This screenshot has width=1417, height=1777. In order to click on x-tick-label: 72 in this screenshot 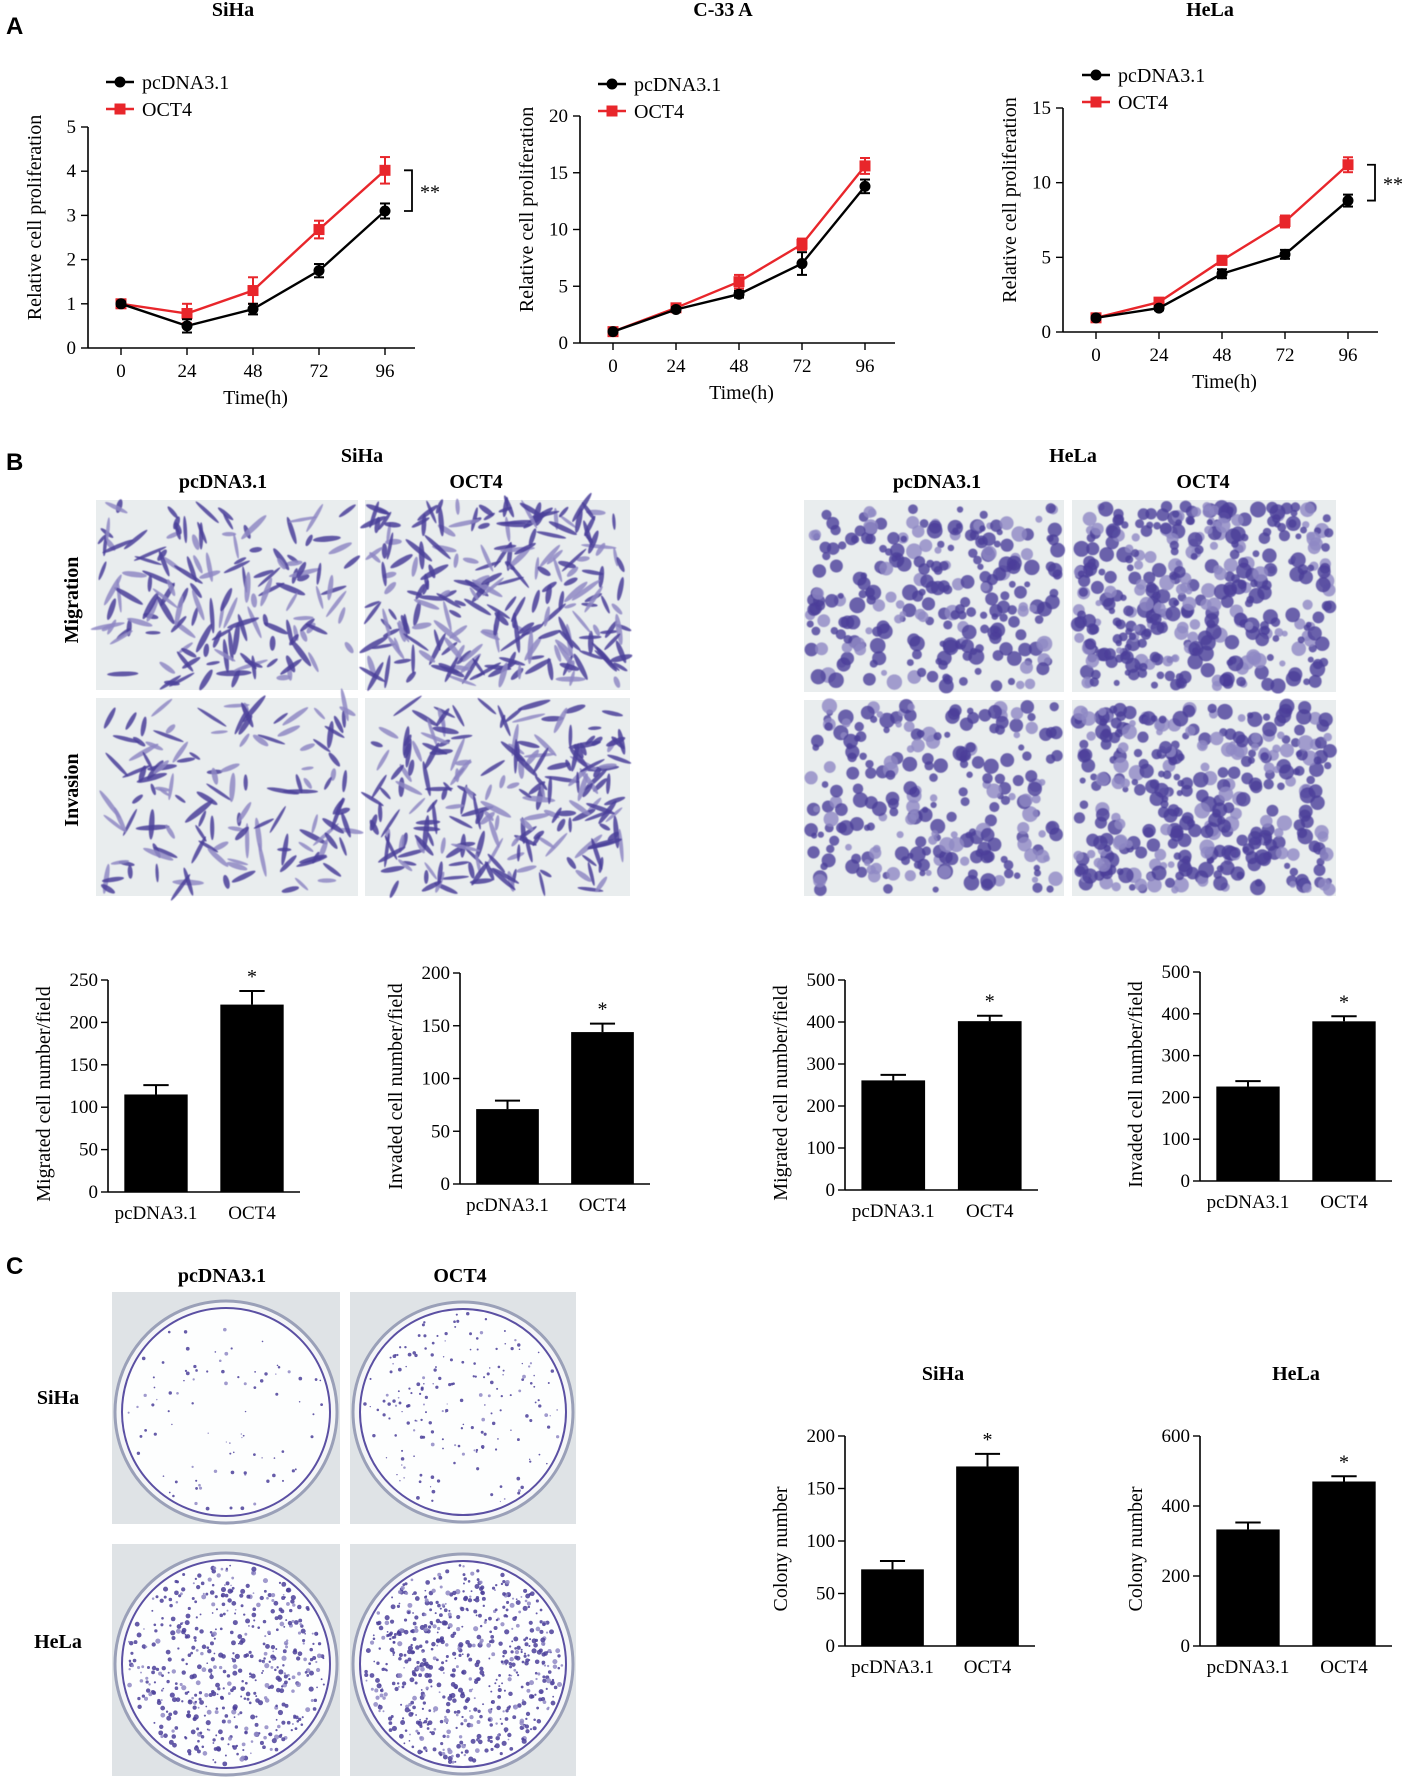, I will do `click(319, 371)`.